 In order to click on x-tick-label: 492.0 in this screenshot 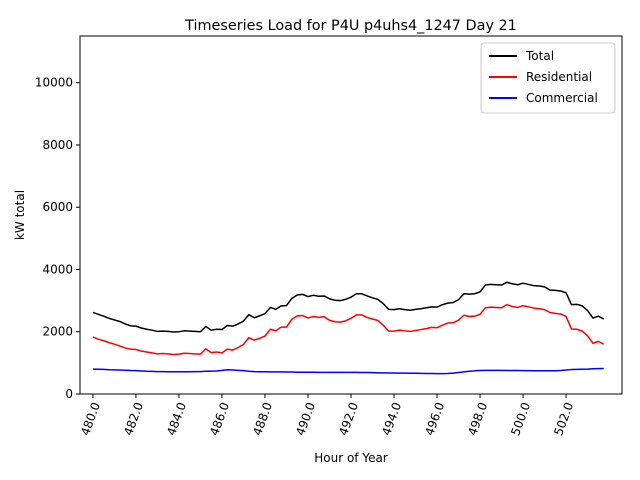, I will do `click(348, 418)`.